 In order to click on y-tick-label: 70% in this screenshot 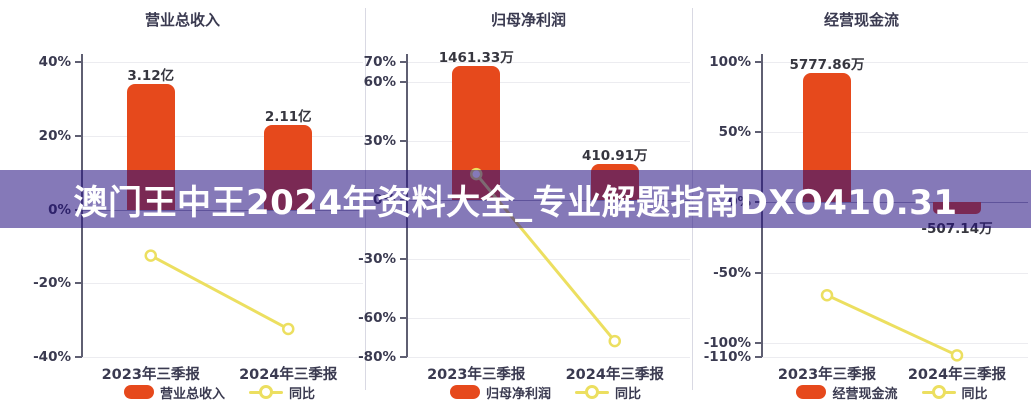, I will do `click(379, 62)`.